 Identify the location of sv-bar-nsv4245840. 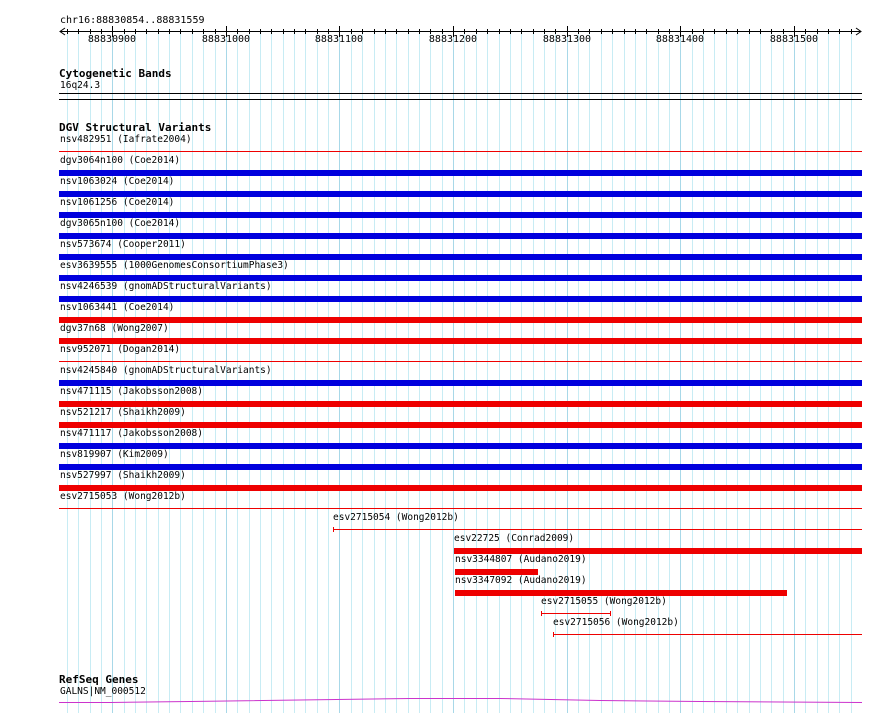
(460, 383).